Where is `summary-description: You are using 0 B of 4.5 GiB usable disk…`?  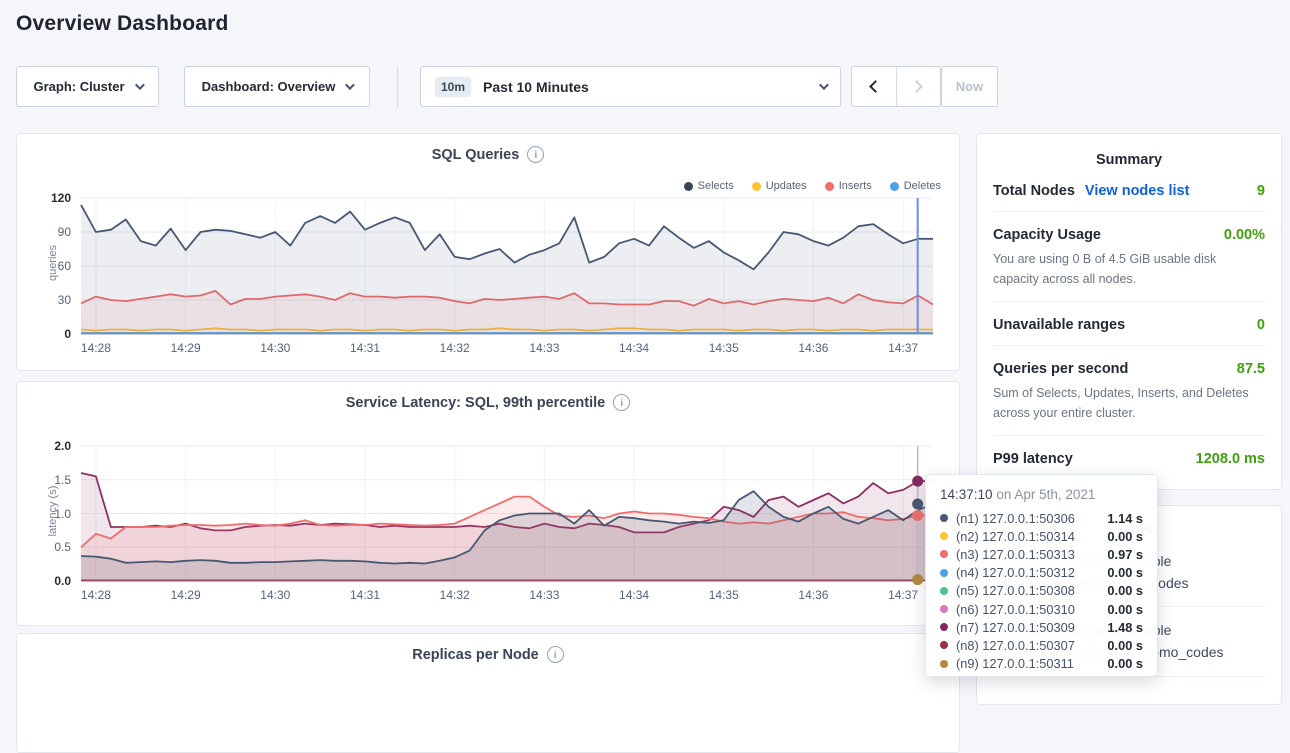
summary-description: You are using 0 B of 4.5 GiB usable disk… is located at coordinates (1105, 269).